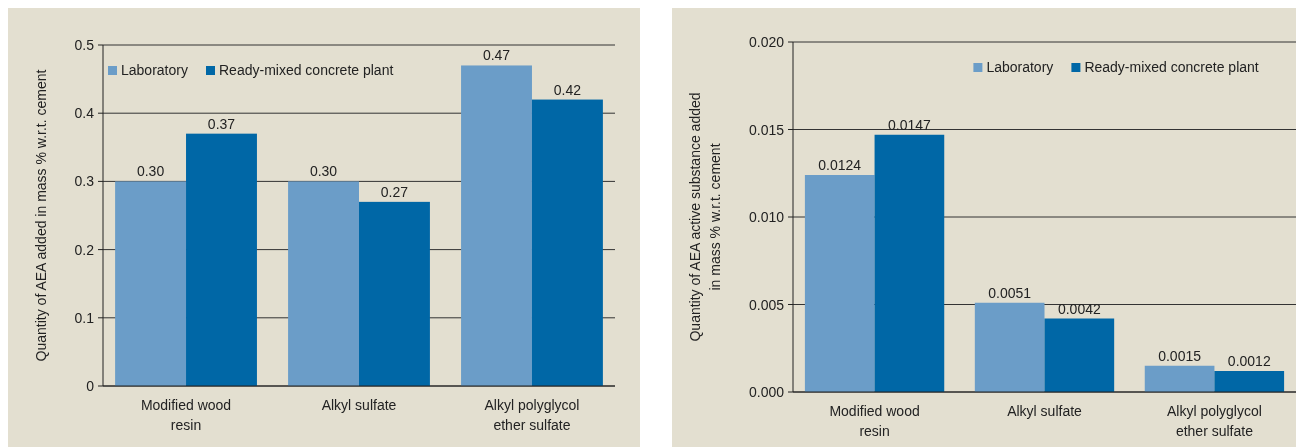 Image resolution: width=1296 pixels, height=447 pixels. I want to click on data-label: 0.0012, so click(1249, 361).